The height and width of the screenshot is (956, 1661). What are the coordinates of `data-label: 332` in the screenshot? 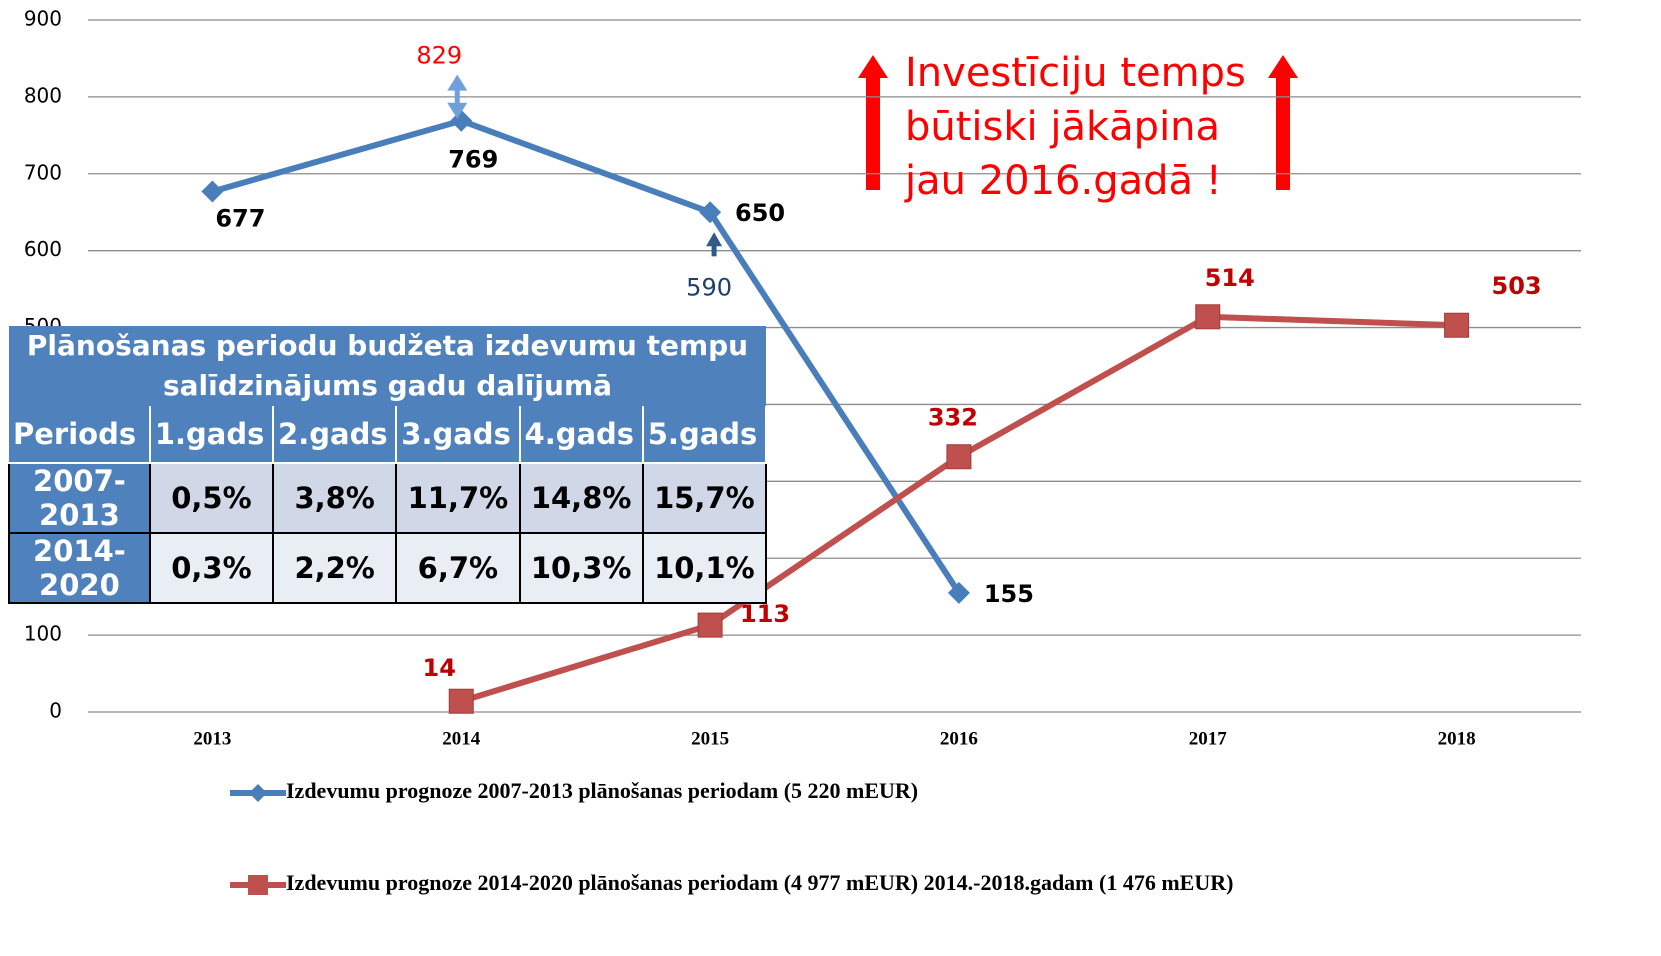 It's located at (953, 418).